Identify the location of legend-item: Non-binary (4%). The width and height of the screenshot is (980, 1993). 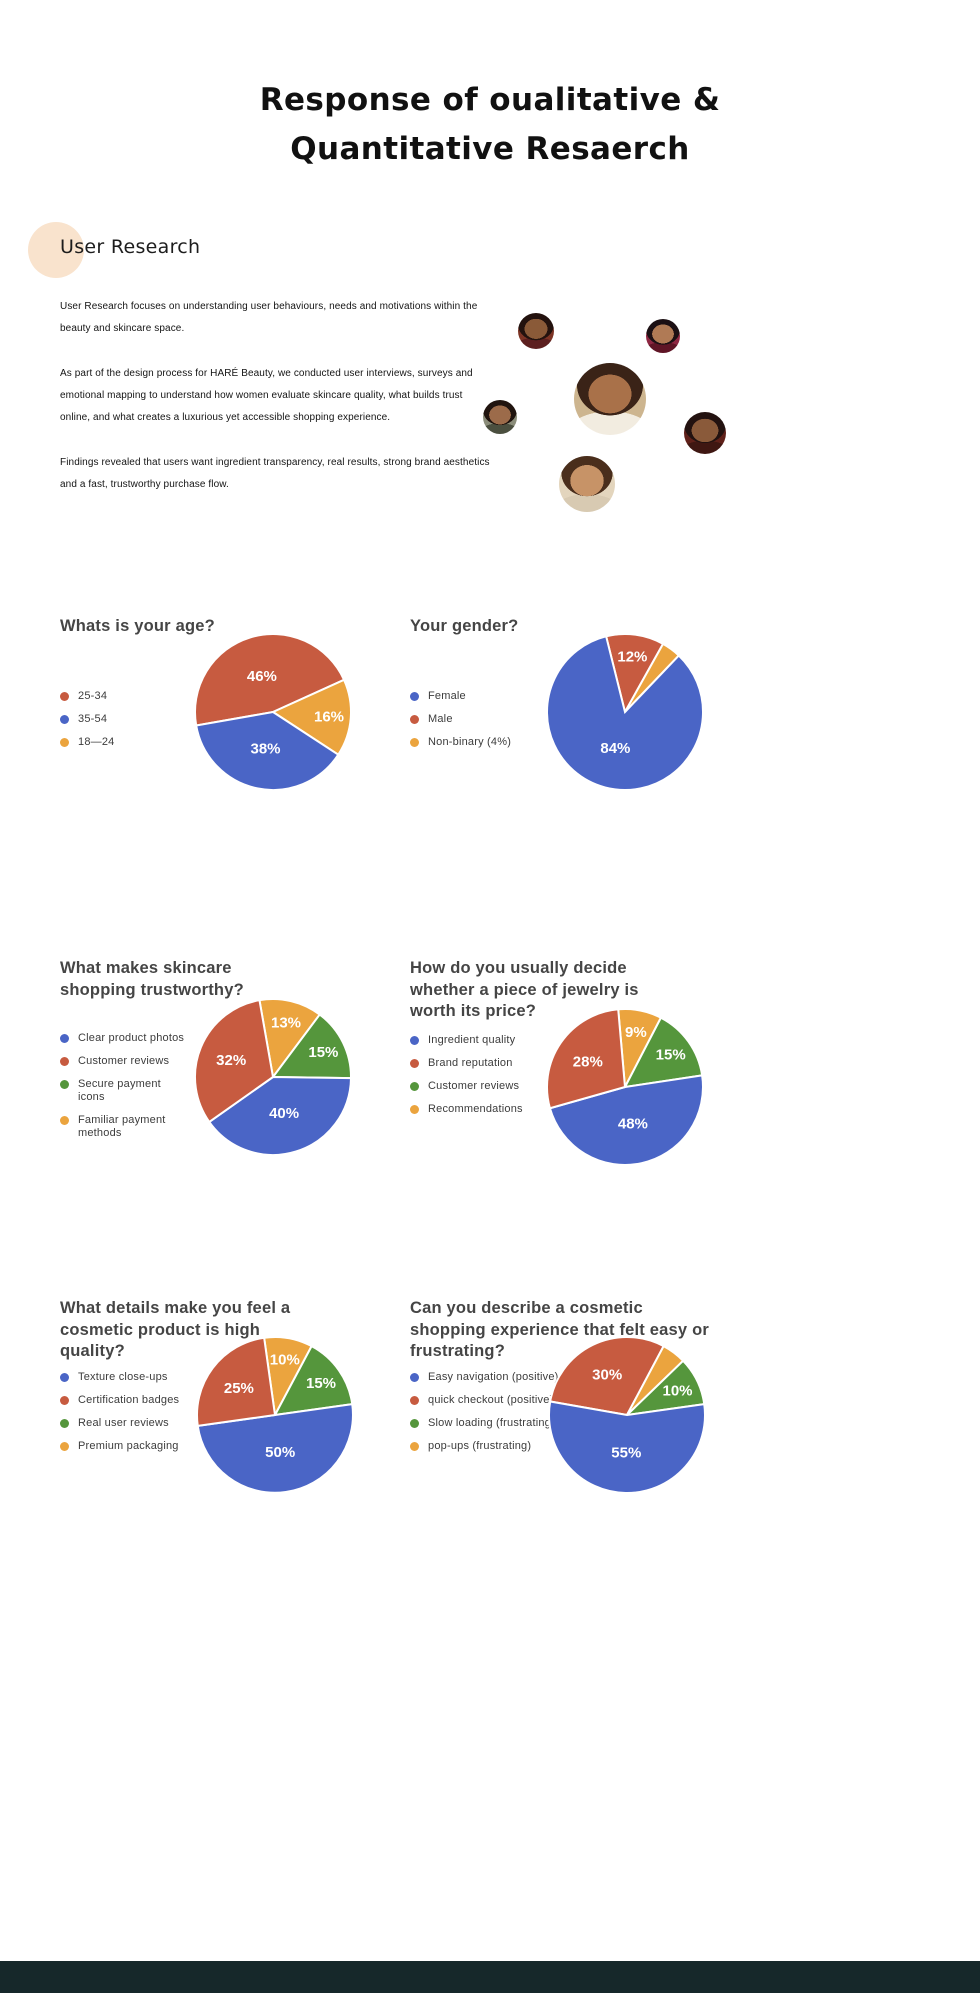
(460, 742).